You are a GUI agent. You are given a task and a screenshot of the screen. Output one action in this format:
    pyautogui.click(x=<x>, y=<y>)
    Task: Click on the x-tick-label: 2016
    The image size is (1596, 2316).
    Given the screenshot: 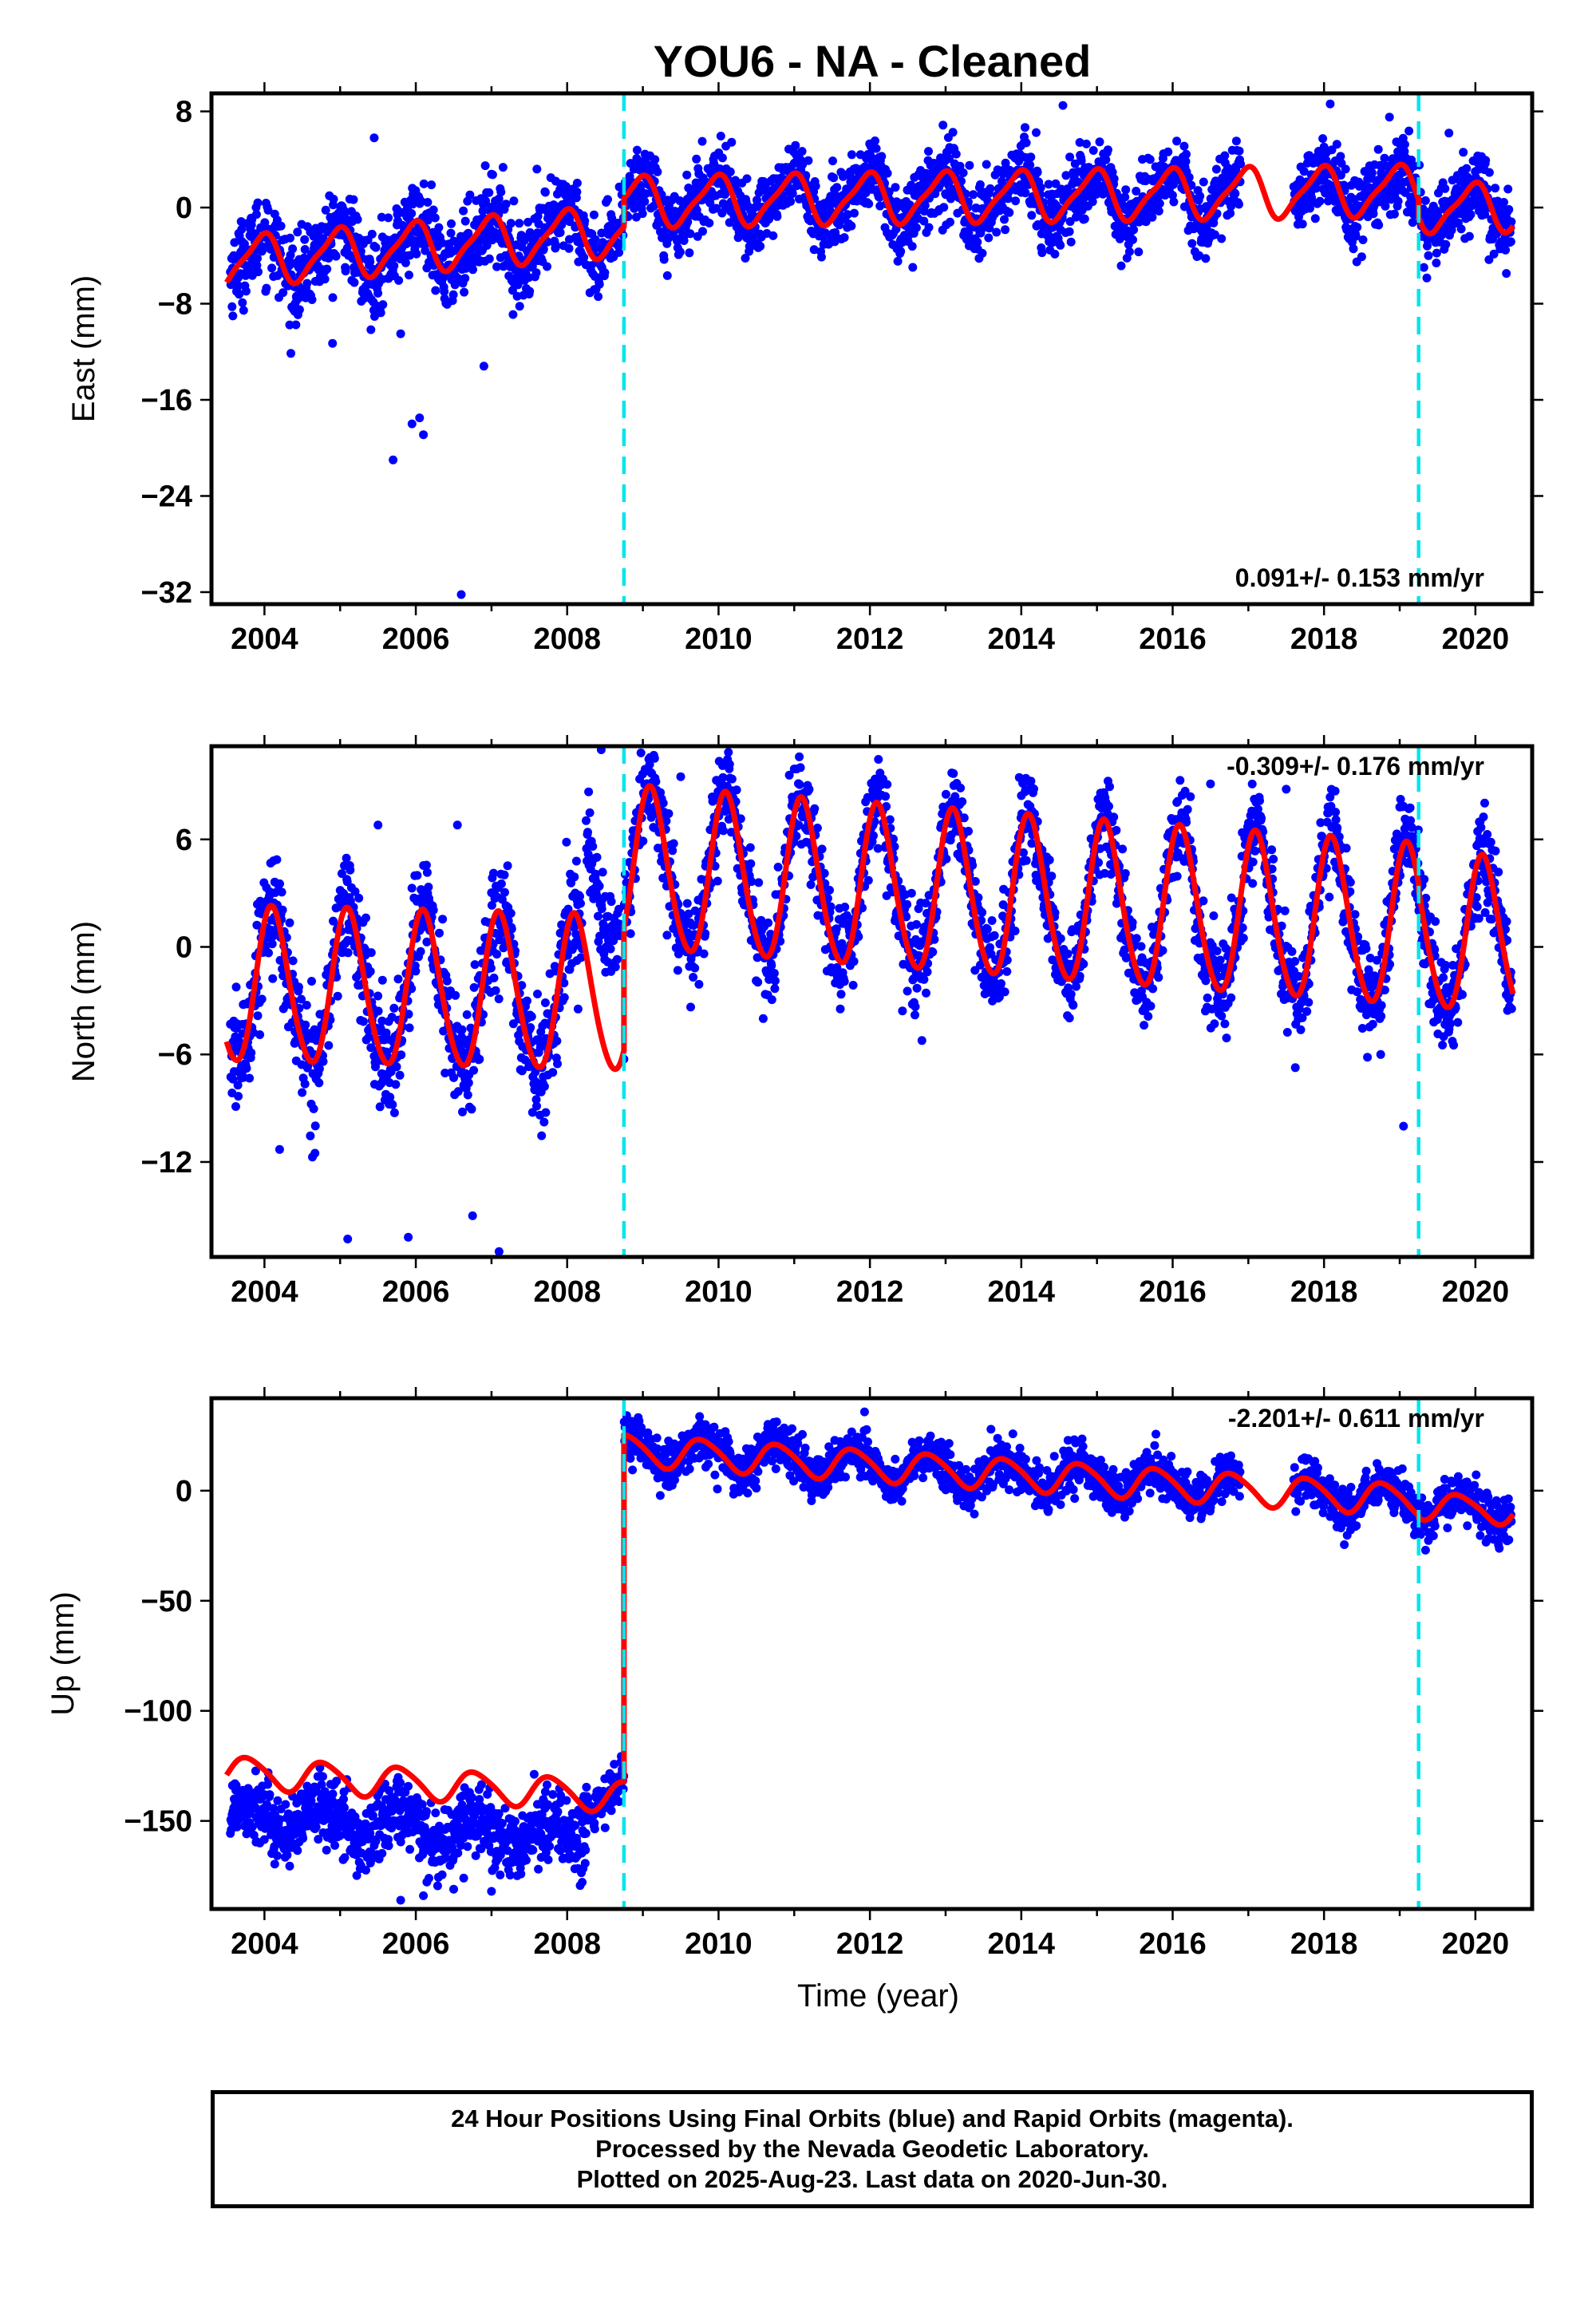 What is the action you would take?
    pyautogui.click(x=1173, y=639)
    